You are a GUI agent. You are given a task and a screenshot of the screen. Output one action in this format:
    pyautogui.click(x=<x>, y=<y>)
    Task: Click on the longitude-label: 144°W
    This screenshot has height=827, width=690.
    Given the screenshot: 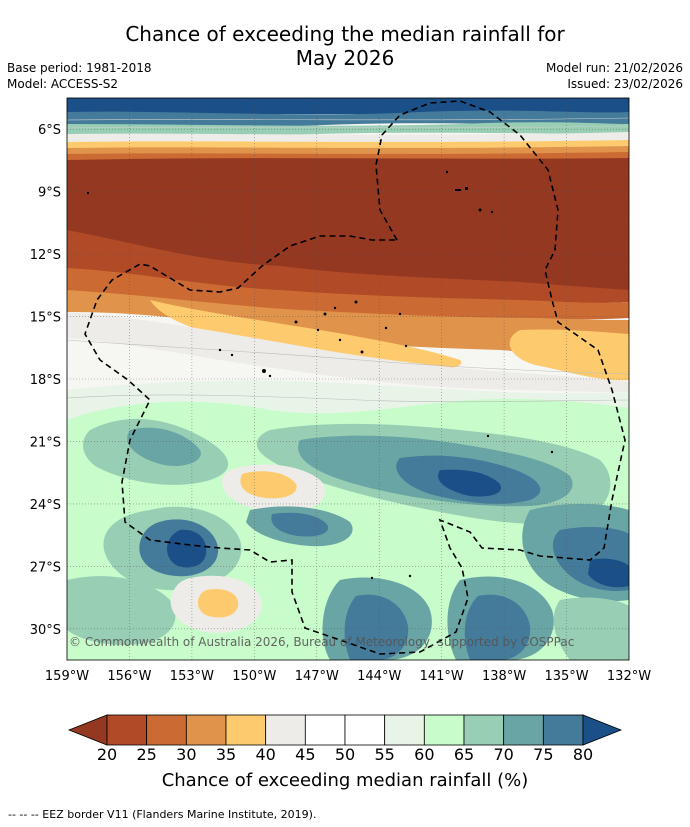 What is the action you would take?
    pyautogui.click(x=379, y=676)
    